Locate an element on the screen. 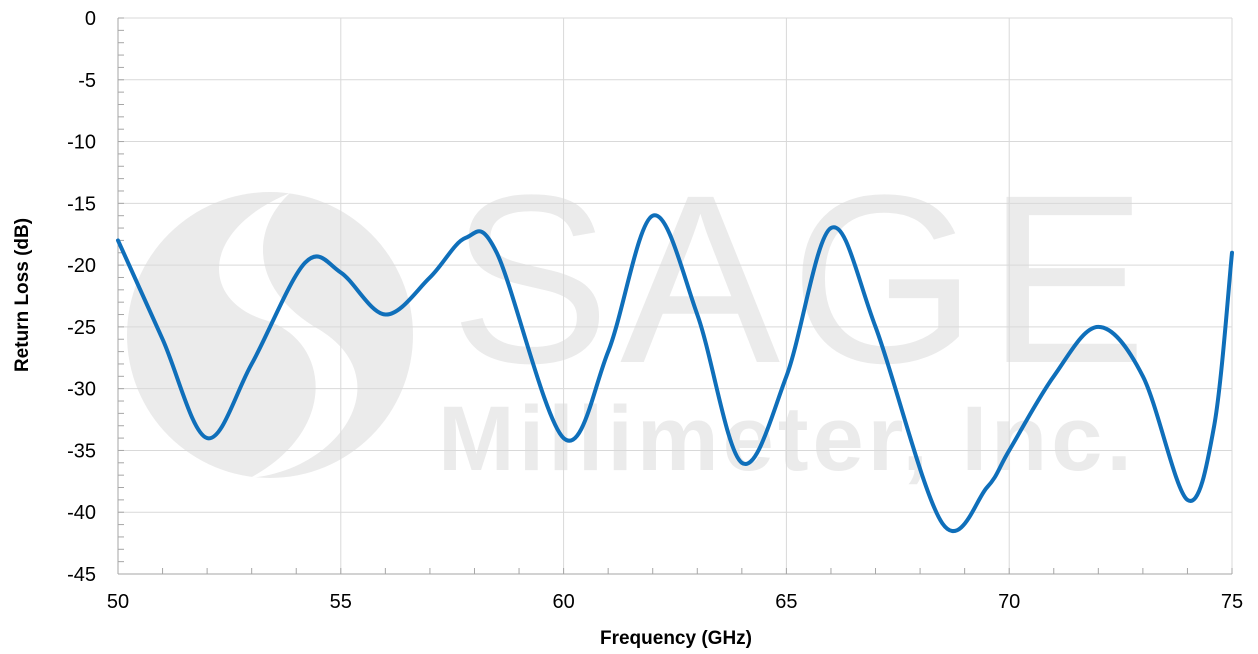 The height and width of the screenshot is (654, 1258). x-tick-label: 55 is located at coordinates (341, 602).